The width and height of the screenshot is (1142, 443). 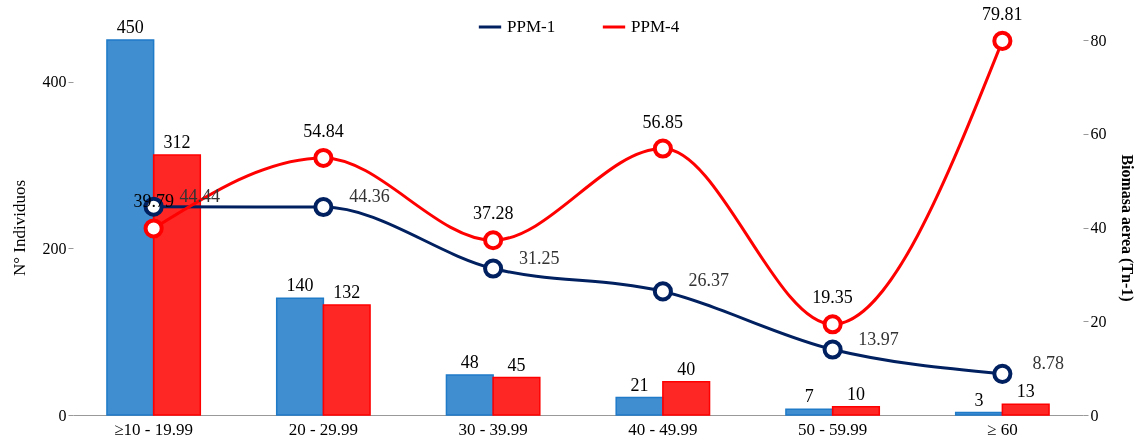 What do you see at coordinates (369, 196) in the screenshot?
I see `data-label: 44.36` at bounding box center [369, 196].